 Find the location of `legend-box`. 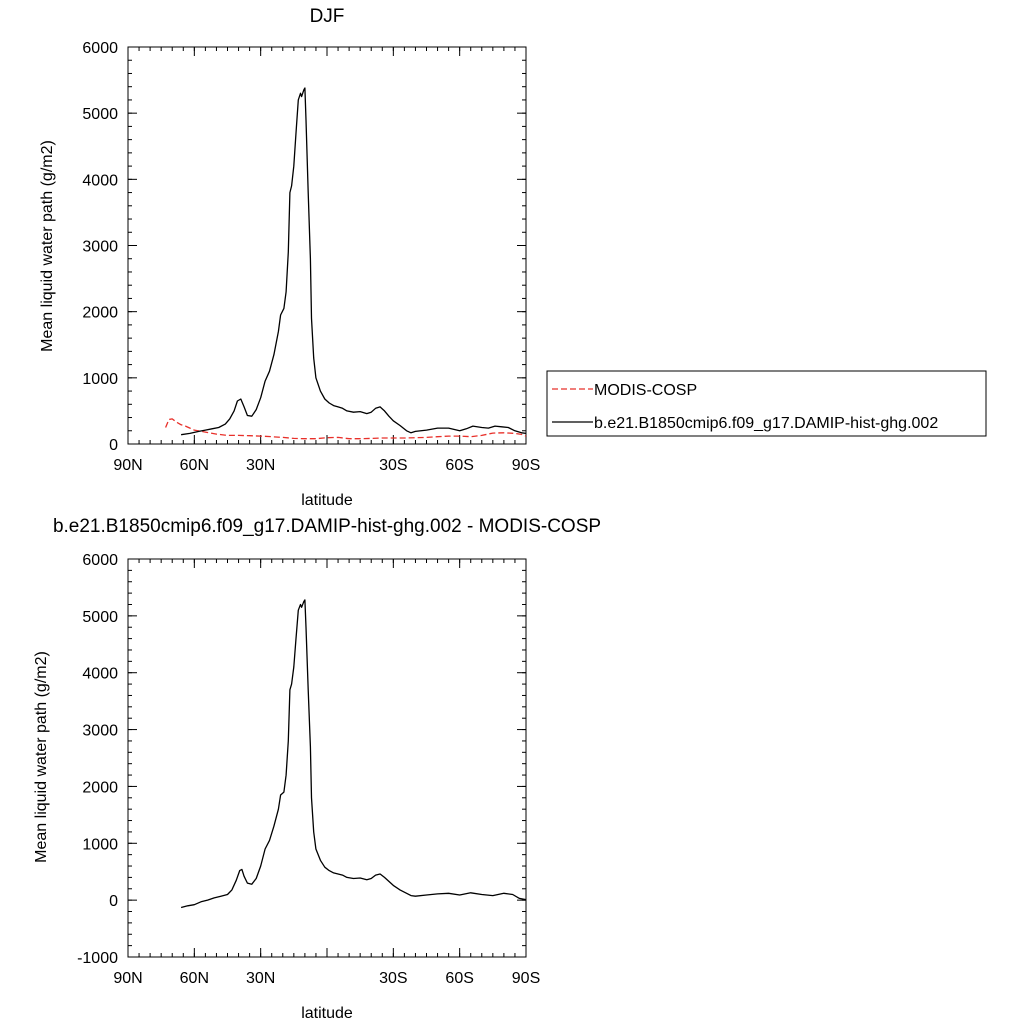

legend-box is located at coordinates (766, 403).